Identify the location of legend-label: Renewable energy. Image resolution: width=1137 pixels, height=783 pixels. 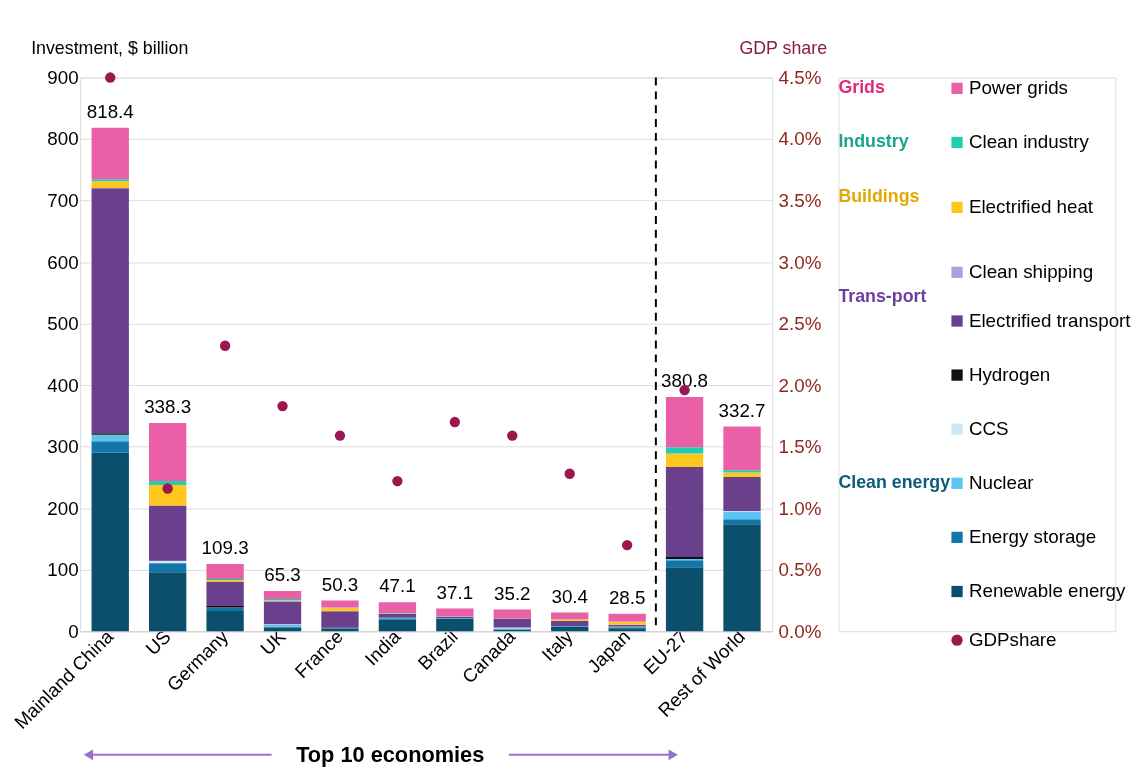
(1047, 591).